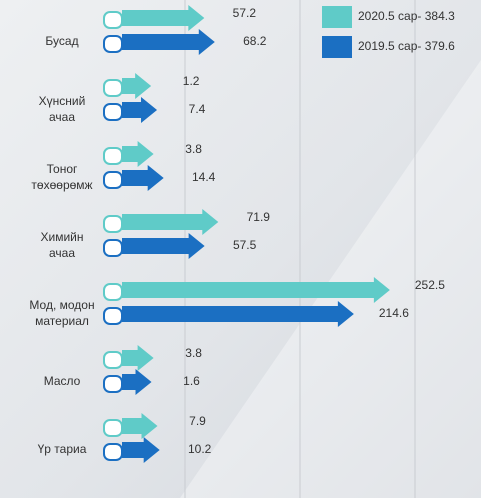 The image size is (481, 498). I want to click on value-label: 14.4, so click(204, 177).